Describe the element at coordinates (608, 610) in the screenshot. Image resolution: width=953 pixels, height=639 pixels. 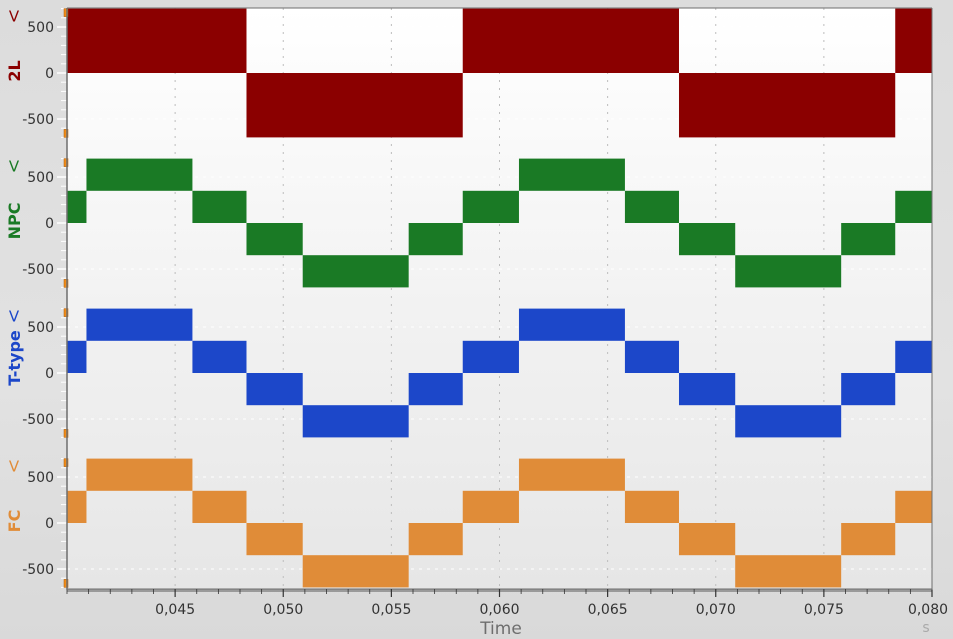
I see `x-tick-label: 0,065` at that location.